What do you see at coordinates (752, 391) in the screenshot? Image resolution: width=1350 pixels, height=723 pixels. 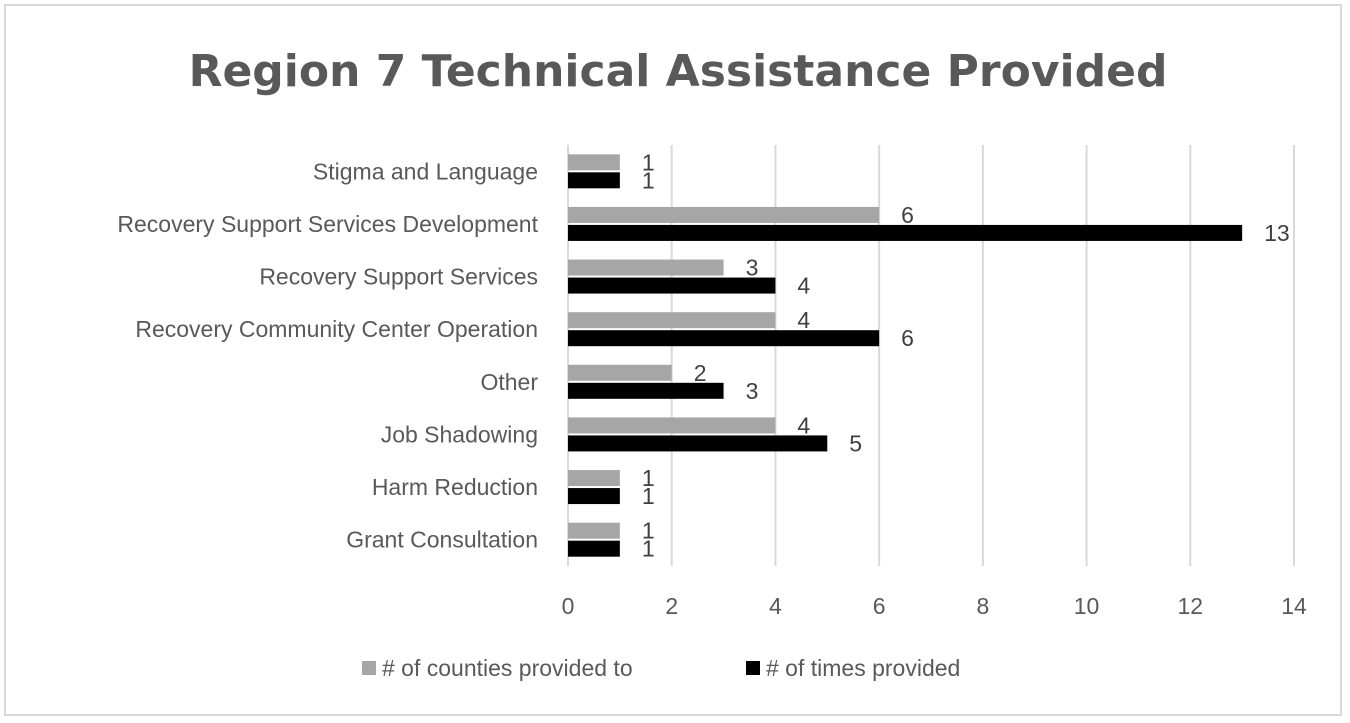 I see `data-label-times: 3` at bounding box center [752, 391].